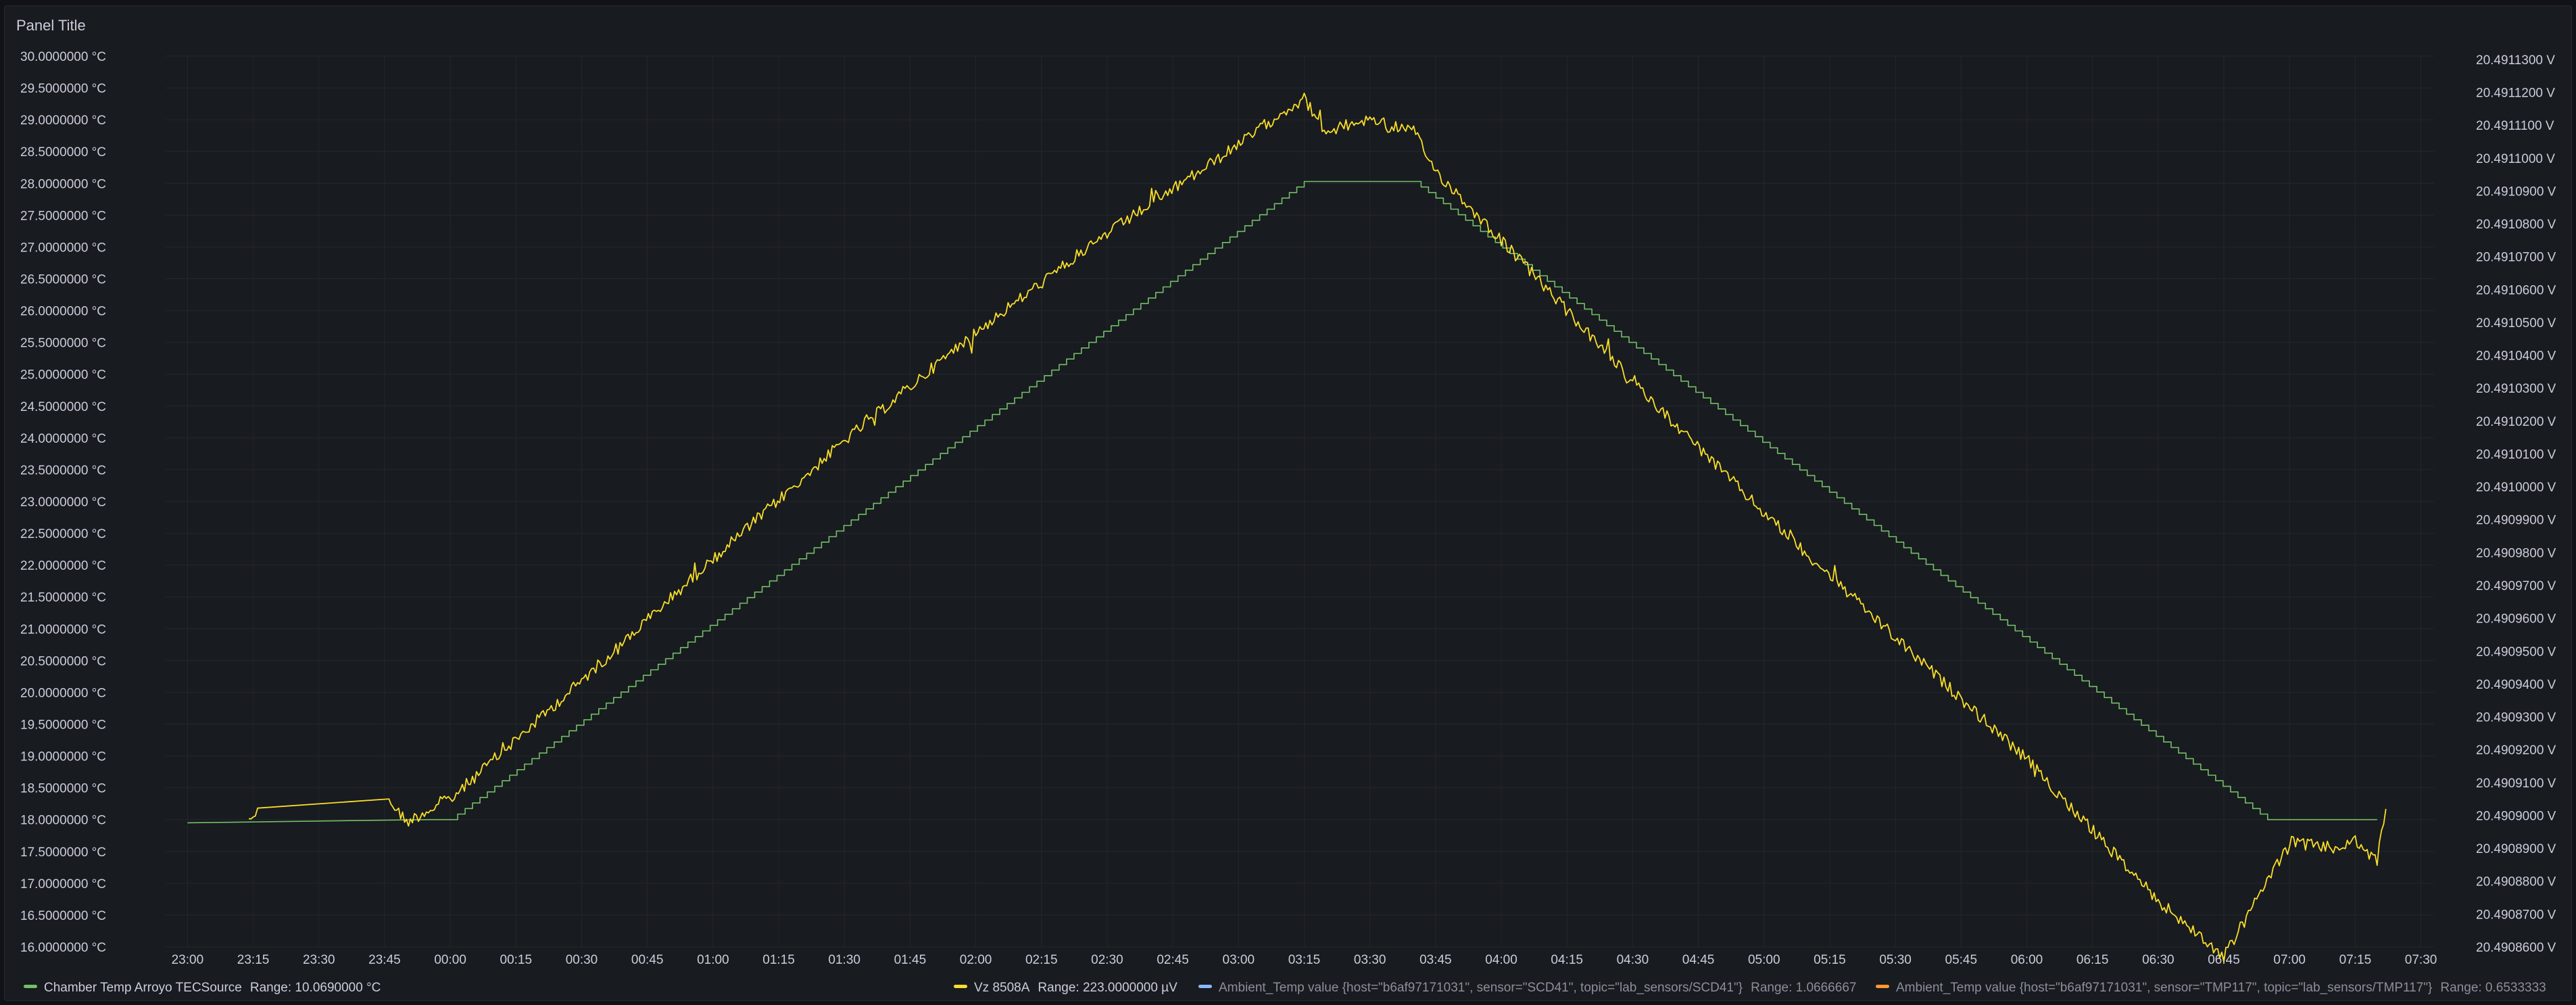 The width and height of the screenshot is (2576, 1005). I want to click on y-left-tick-label: 26.5000000 °C, so click(63, 280).